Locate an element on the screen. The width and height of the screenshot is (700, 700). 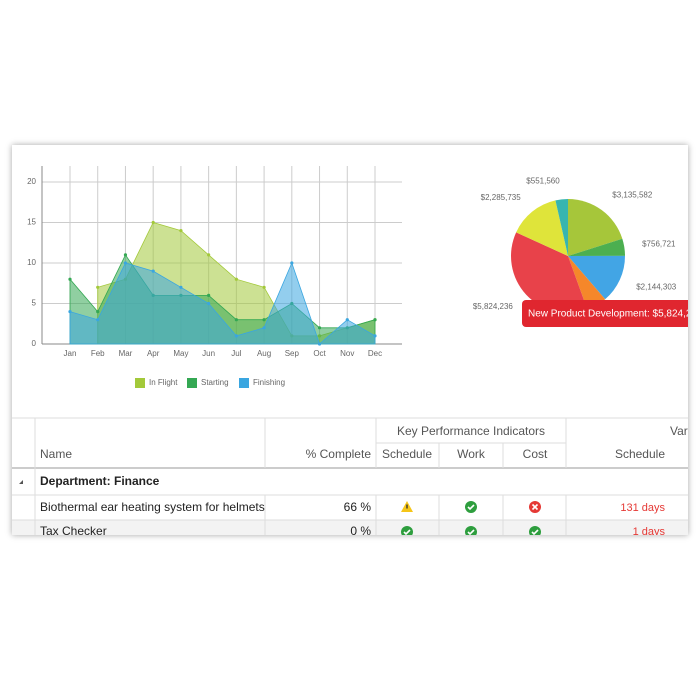
column-header: Work is located at coordinates (471, 454).